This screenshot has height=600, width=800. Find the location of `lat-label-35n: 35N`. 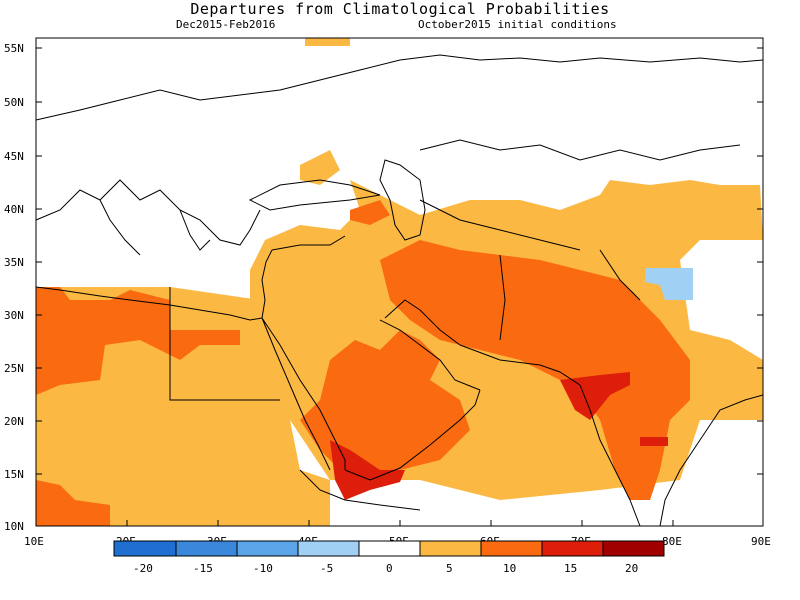

lat-label-35n: 35N is located at coordinates (14, 262).